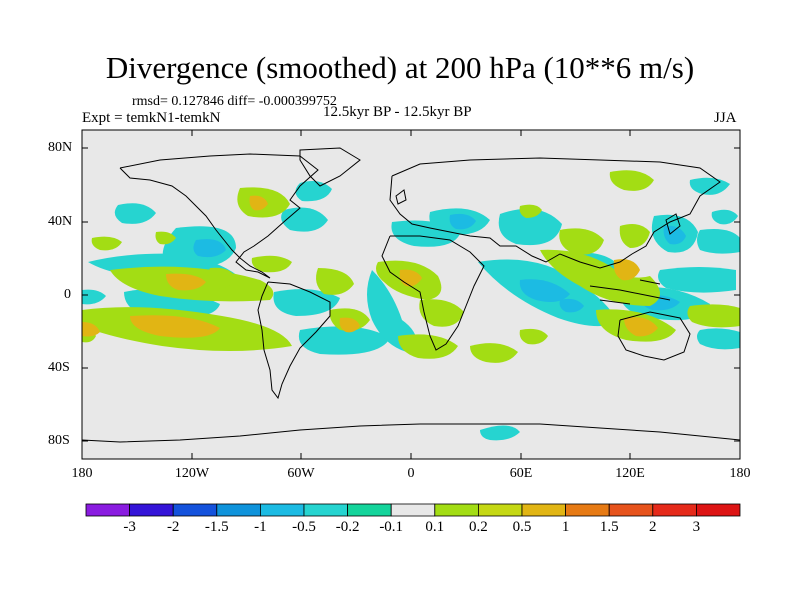 The image size is (800, 600). What do you see at coordinates (301, 473) in the screenshot?
I see `lon-label-60w: 60W` at bounding box center [301, 473].